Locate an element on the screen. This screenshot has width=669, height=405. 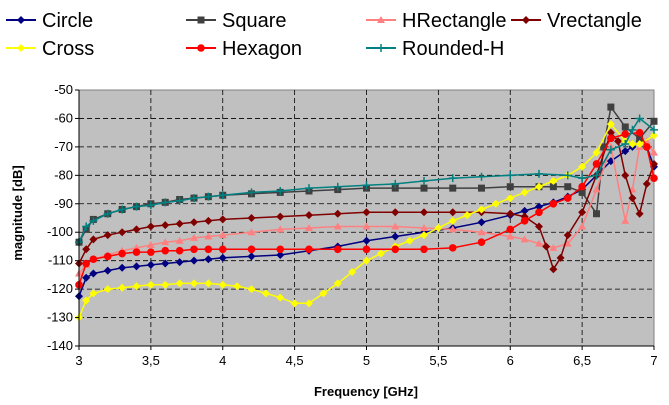
legend-item-rounded-h: Rounded-H is located at coordinates (435, 49).